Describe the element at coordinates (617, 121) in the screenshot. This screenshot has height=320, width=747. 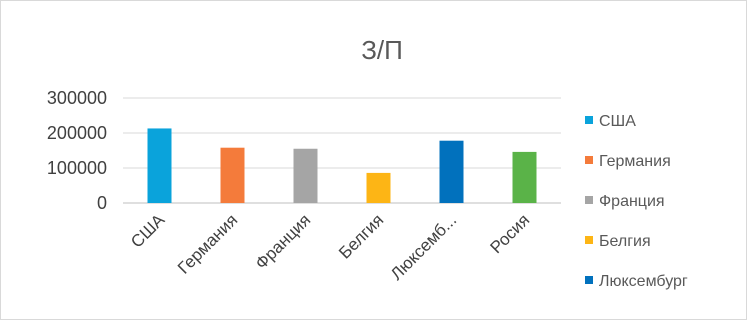
I see `legend-label: США` at that location.